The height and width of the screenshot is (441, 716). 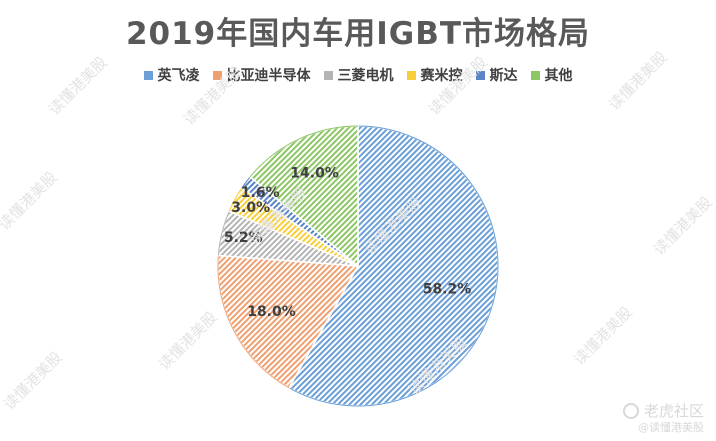 What do you see at coordinates (347, 243) in the screenshot?
I see `pie-data-labels: 58.2% 18.0% 5.2% 3.0%1.6% 14.0%` at bounding box center [347, 243].